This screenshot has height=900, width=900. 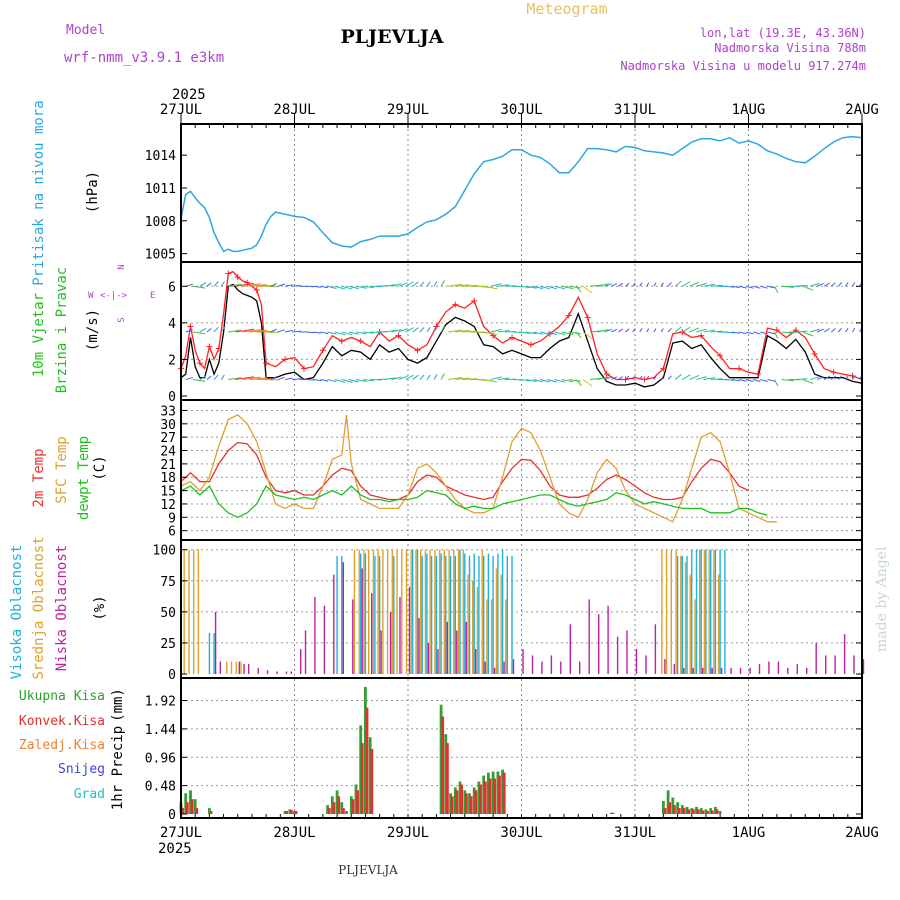 What do you see at coordinates (84, 478) in the screenshot?
I see `temp-ylabel-3: dewpt Temp` at bounding box center [84, 478].